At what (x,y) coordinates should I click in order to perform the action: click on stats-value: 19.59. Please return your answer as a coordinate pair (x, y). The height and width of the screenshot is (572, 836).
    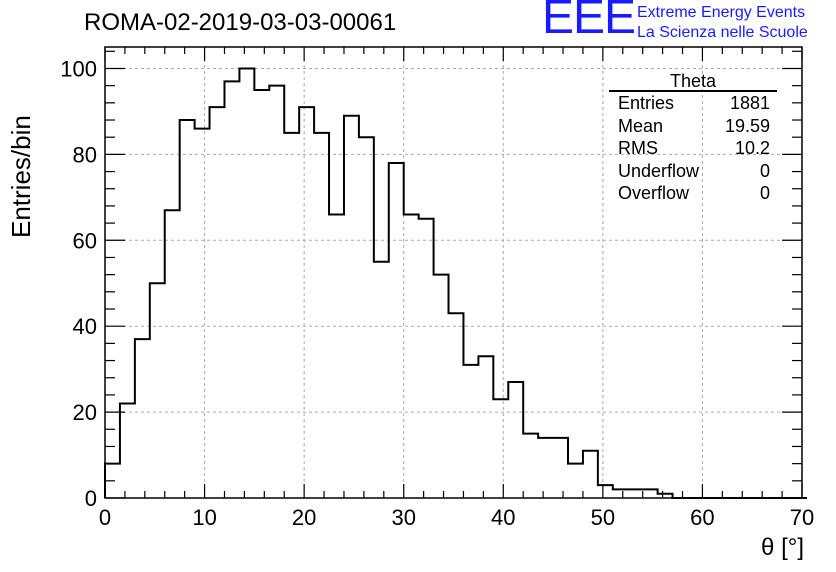
    Looking at the image, I should click on (747, 125).